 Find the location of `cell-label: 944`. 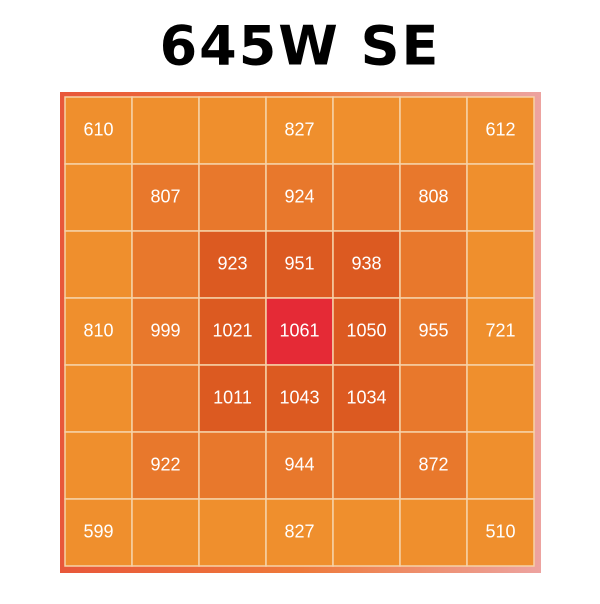

cell-label: 944 is located at coordinates (299, 464).